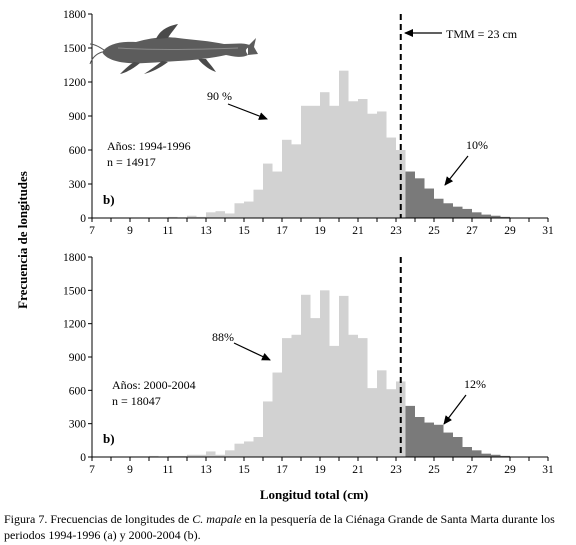 The height and width of the screenshot is (545, 576). What do you see at coordinates (314, 494) in the screenshot?
I see `x-axis-title: Longitud total (cm)` at bounding box center [314, 494].